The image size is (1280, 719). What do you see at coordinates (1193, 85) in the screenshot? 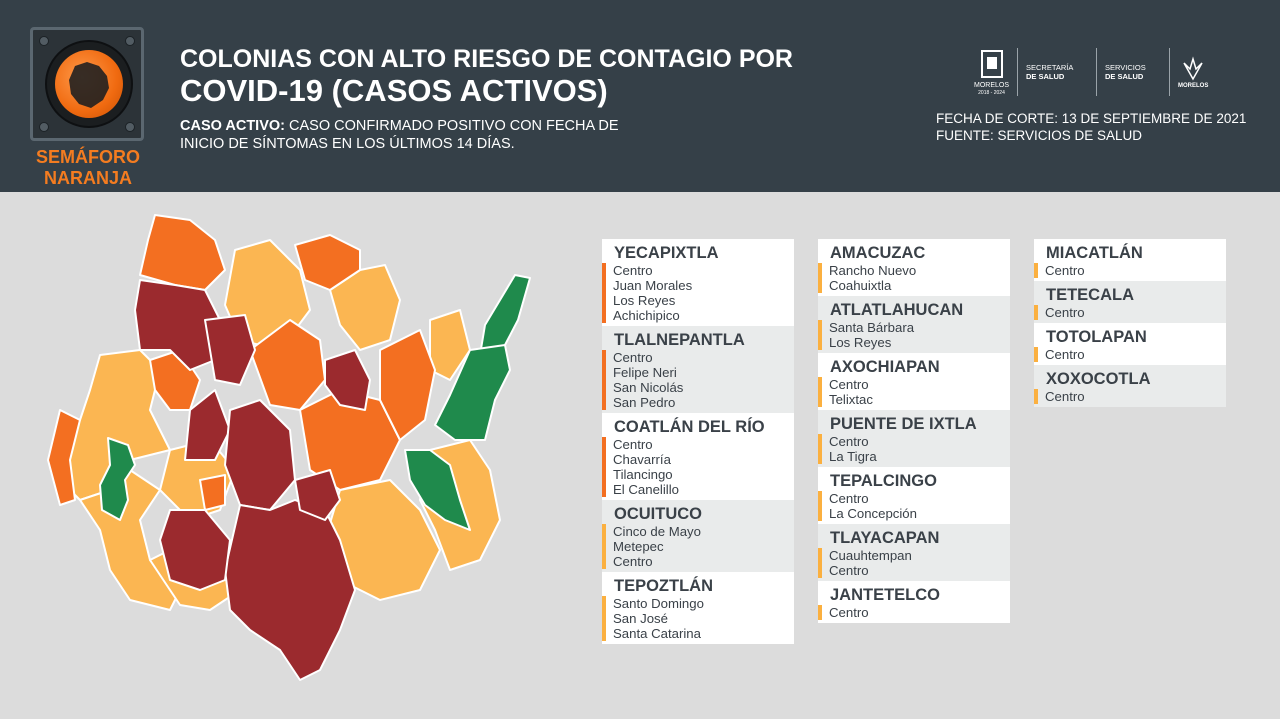
I see `morelos-flower-text: MORELOS` at bounding box center [1193, 85].